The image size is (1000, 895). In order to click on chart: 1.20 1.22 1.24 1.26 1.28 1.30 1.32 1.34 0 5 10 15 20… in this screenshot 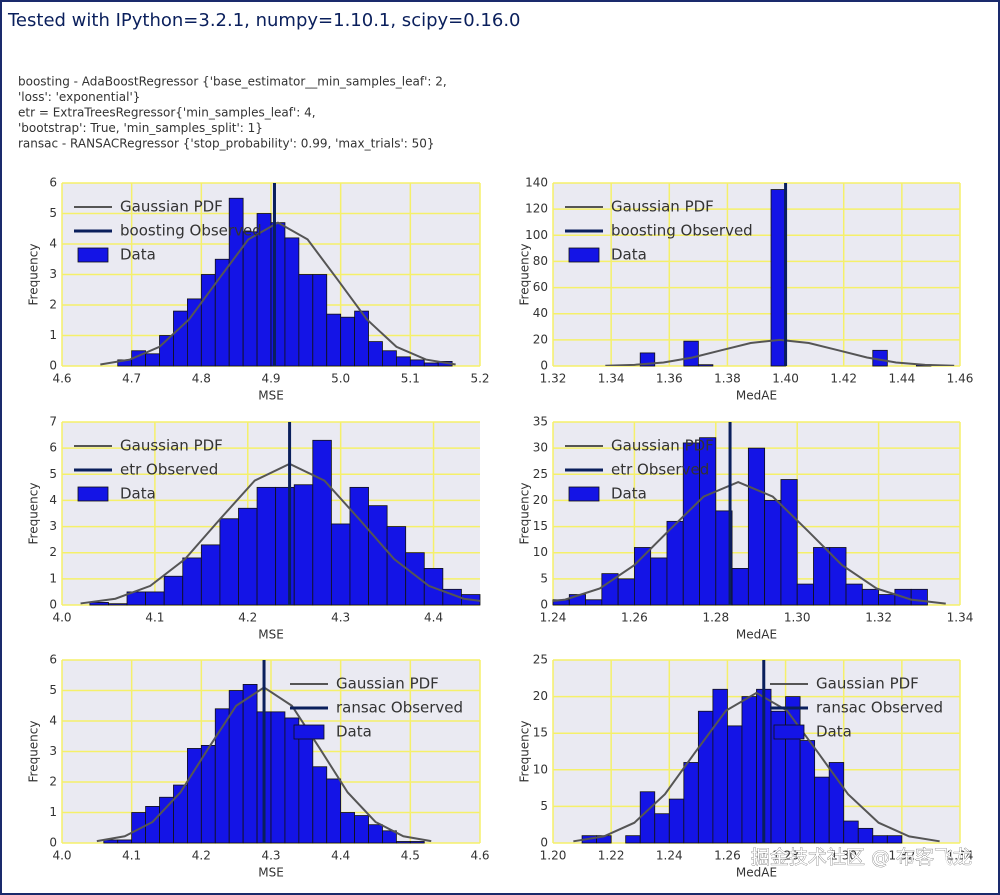, I will do `click(746, 766)`.